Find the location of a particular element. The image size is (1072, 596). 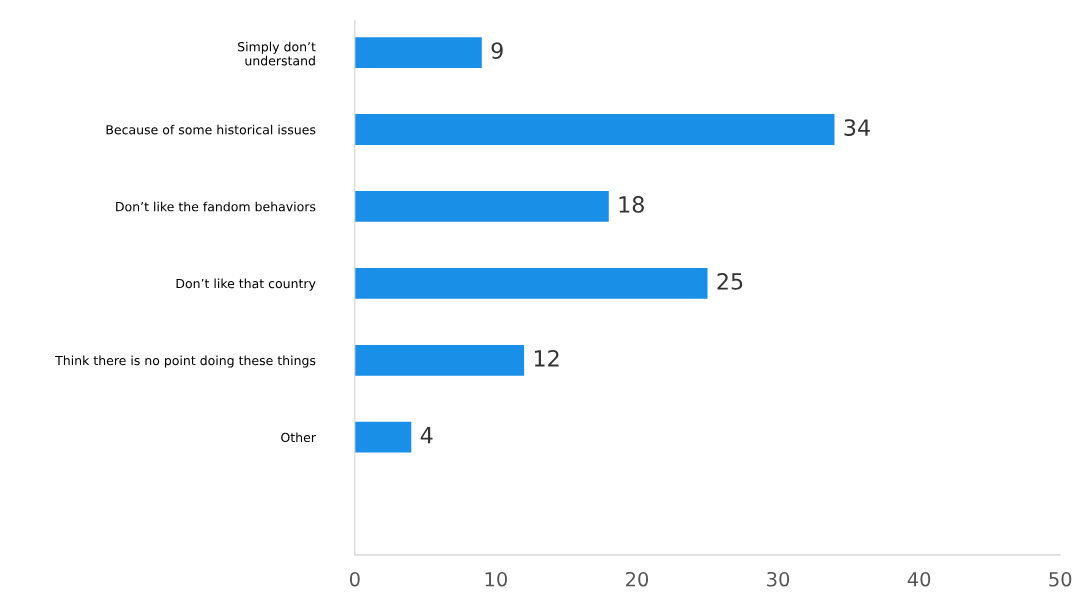

data-label: 25 is located at coordinates (730, 281).